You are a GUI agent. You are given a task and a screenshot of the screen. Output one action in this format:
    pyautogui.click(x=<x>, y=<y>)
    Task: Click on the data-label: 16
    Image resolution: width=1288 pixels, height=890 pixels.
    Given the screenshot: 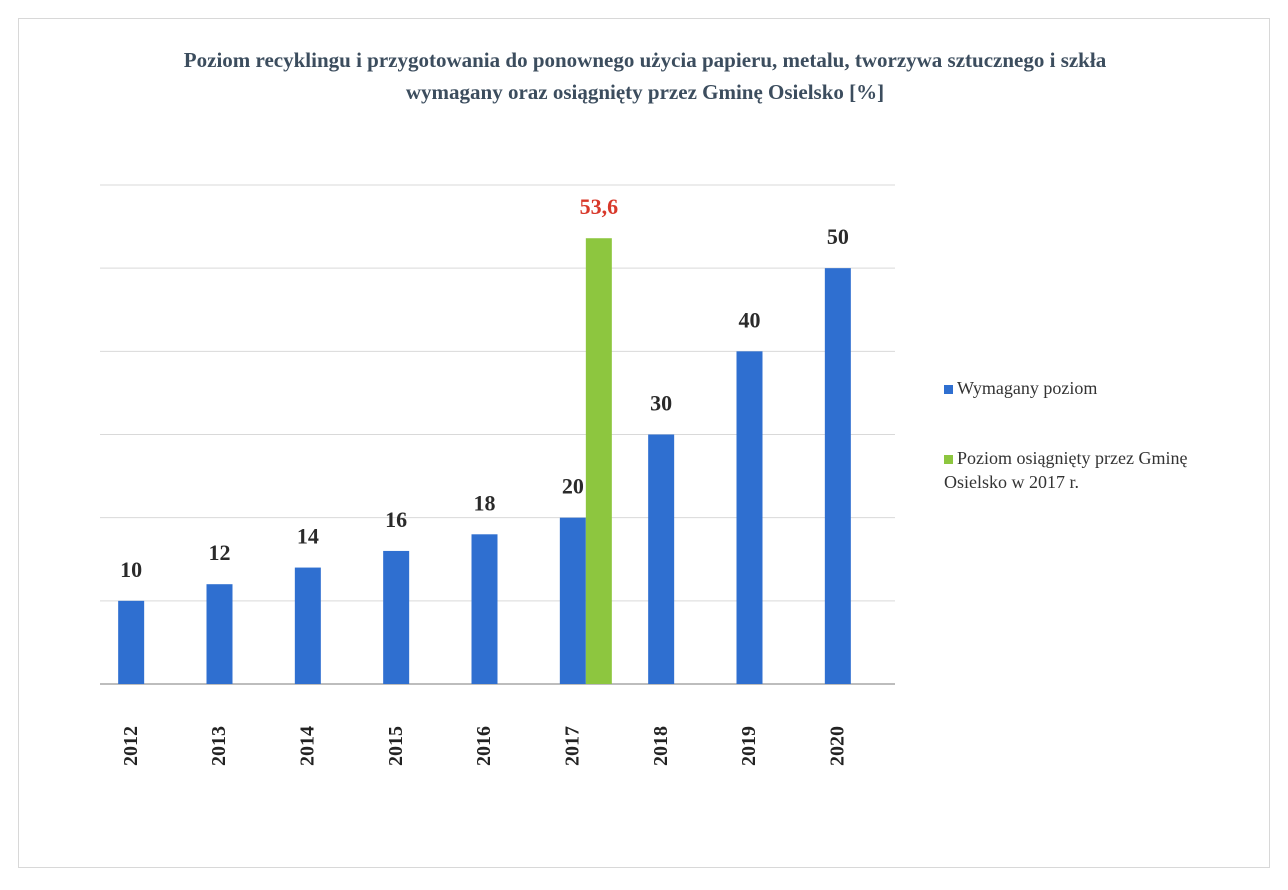 What is the action you would take?
    pyautogui.click(x=396, y=519)
    